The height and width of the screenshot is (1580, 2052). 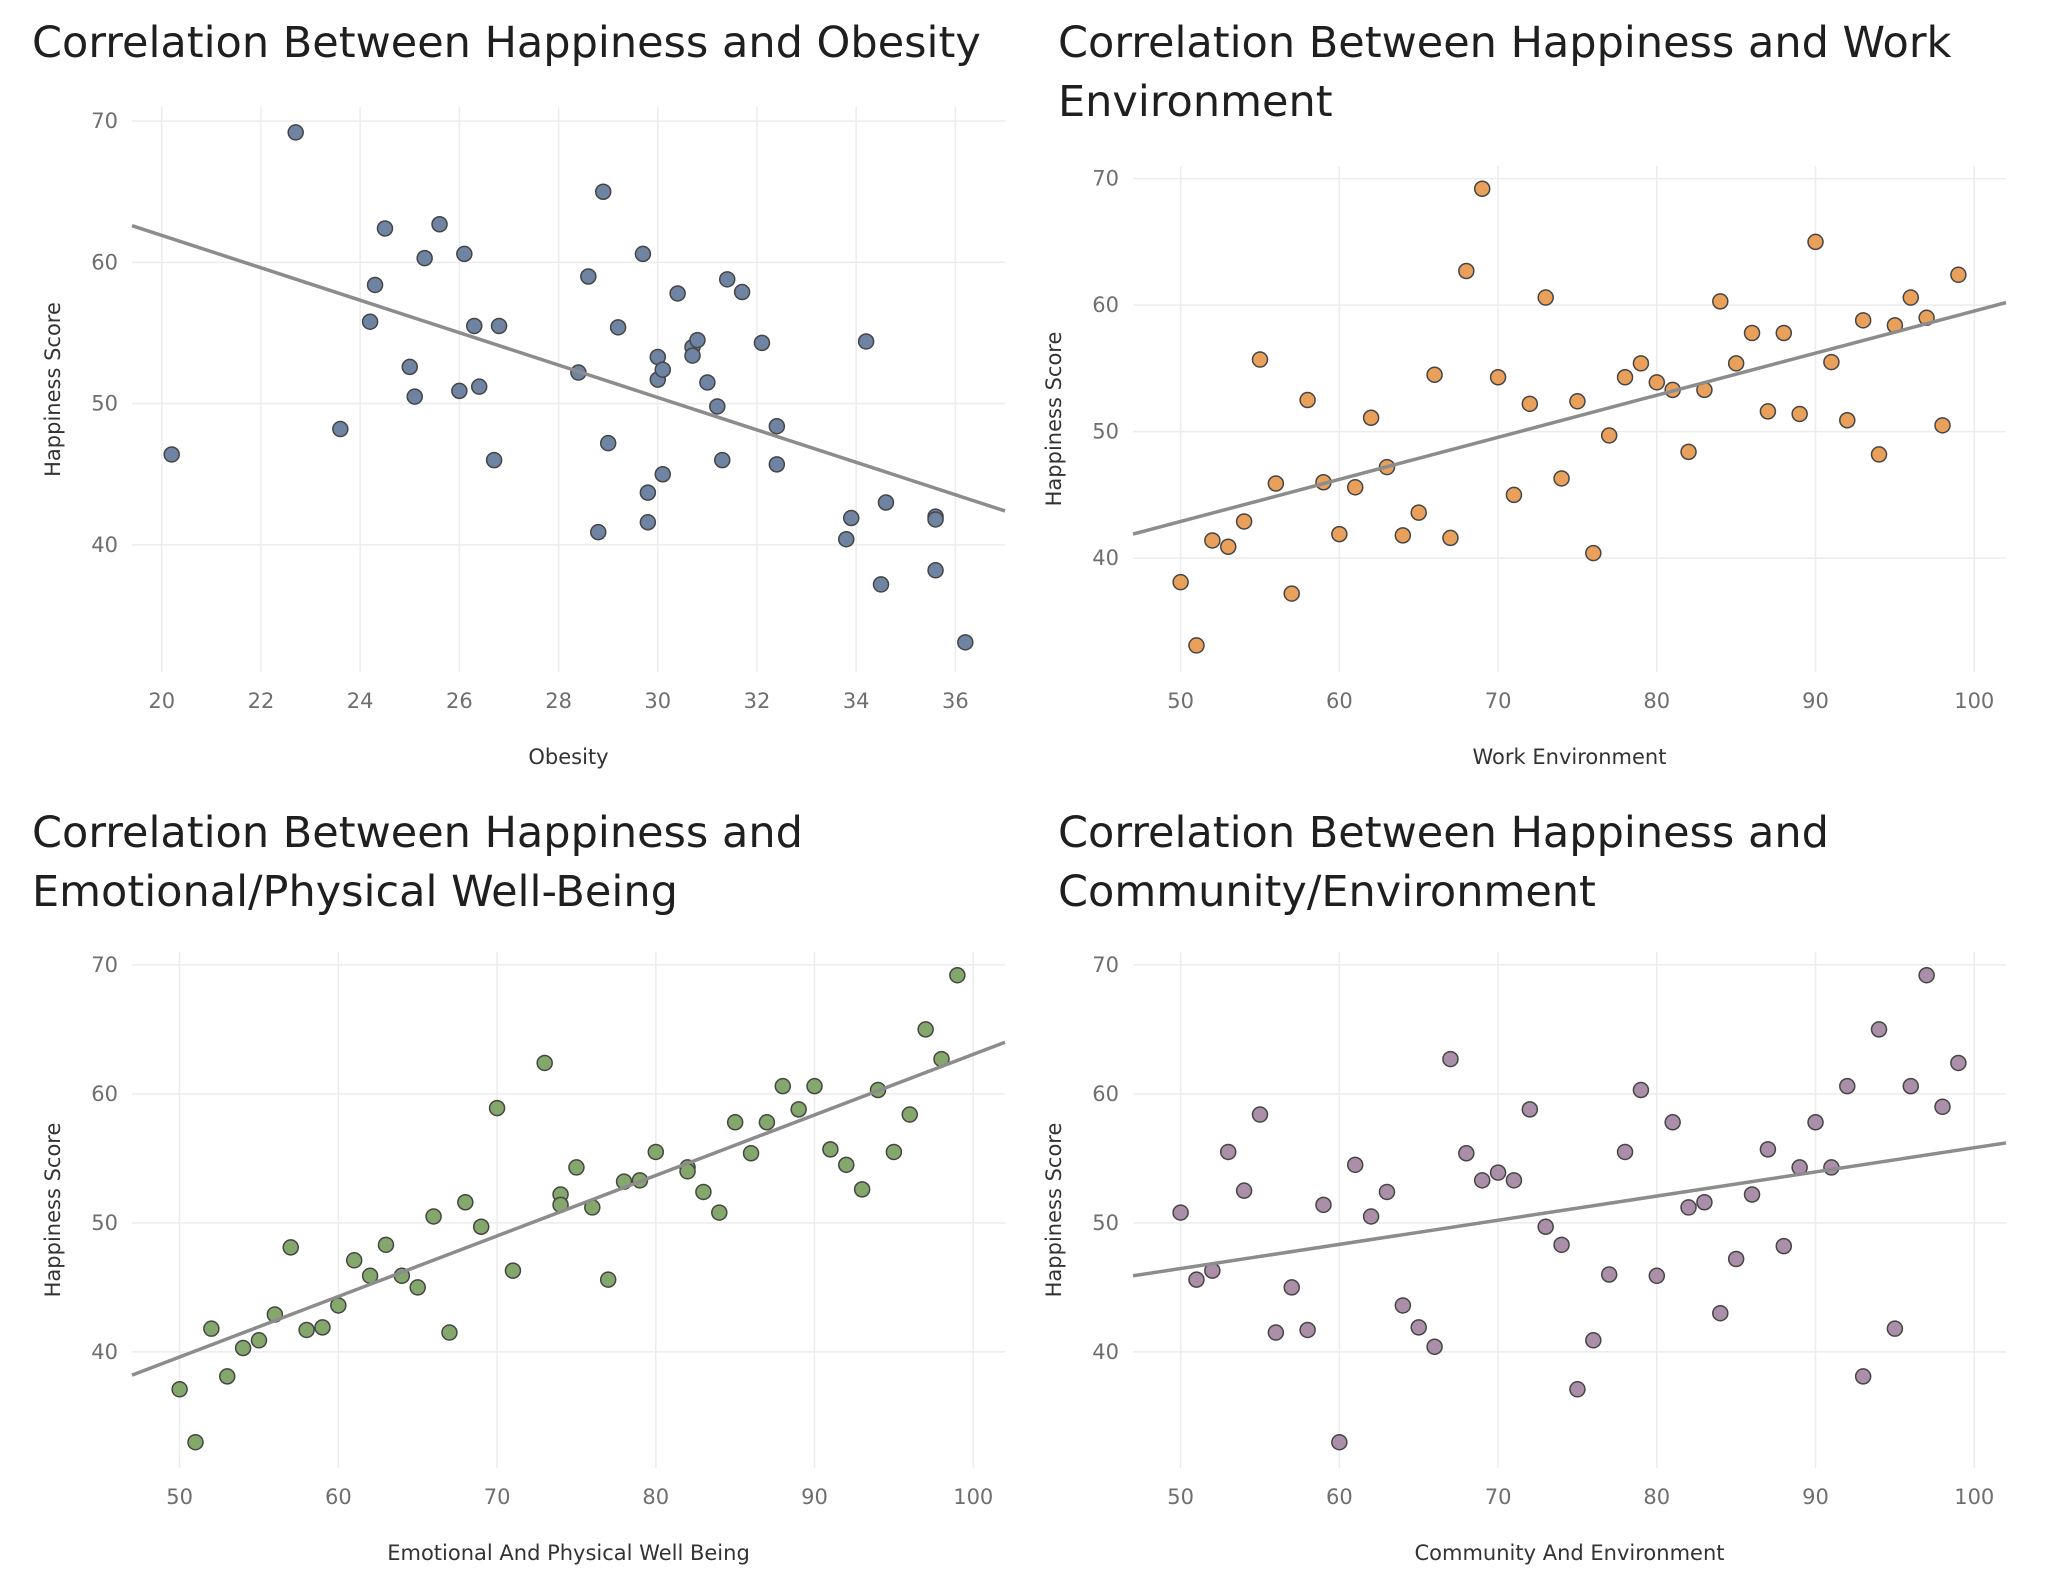 What do you see at coordinates (568, 1553) in the screenshot?
I see `x-axis-label: Emotional And Physical Well Being` at bounding box center [568, 1553].